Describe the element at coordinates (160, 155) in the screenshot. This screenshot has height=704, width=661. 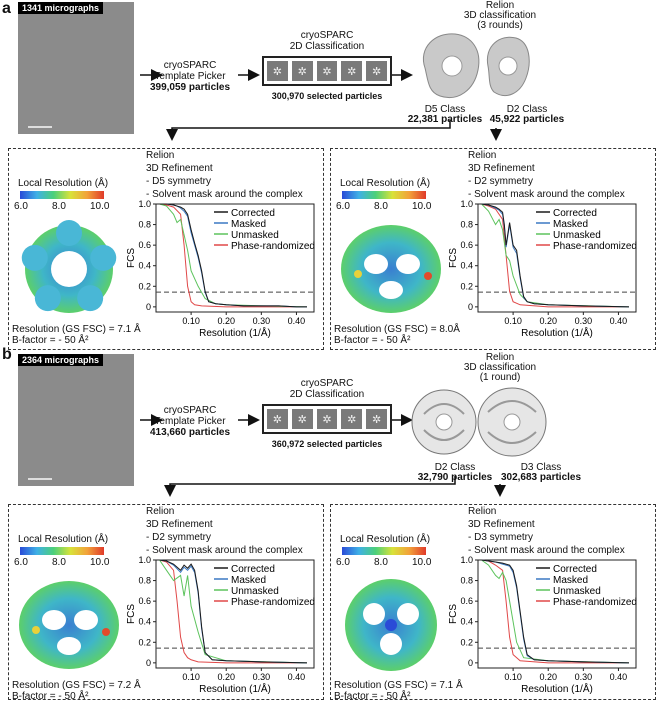
I see `relion-label: Relion` at that location.